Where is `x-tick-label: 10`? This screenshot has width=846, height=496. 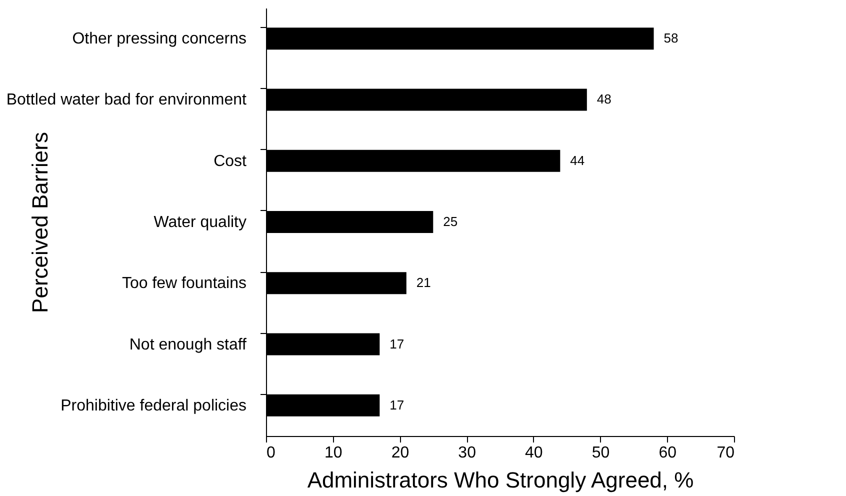
x-tick-label: 10 is located at coordinates (333, 453).